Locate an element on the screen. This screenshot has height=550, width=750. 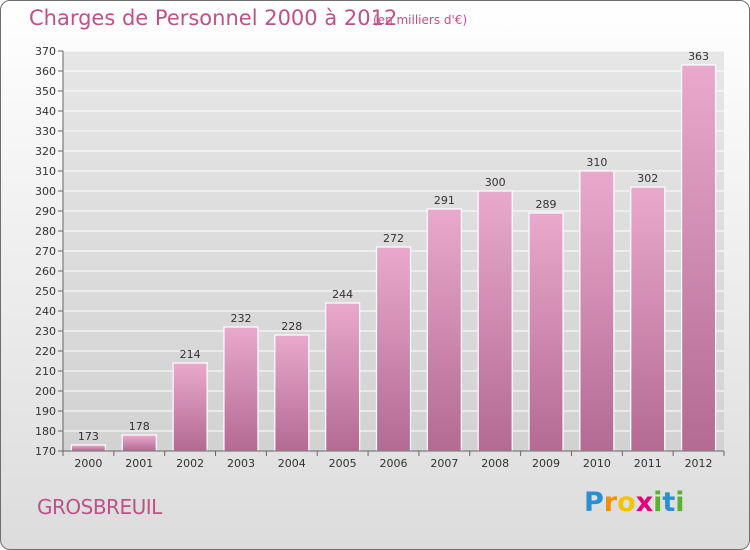
x-tick-label: 2003 is located at coordinates (241, 463).